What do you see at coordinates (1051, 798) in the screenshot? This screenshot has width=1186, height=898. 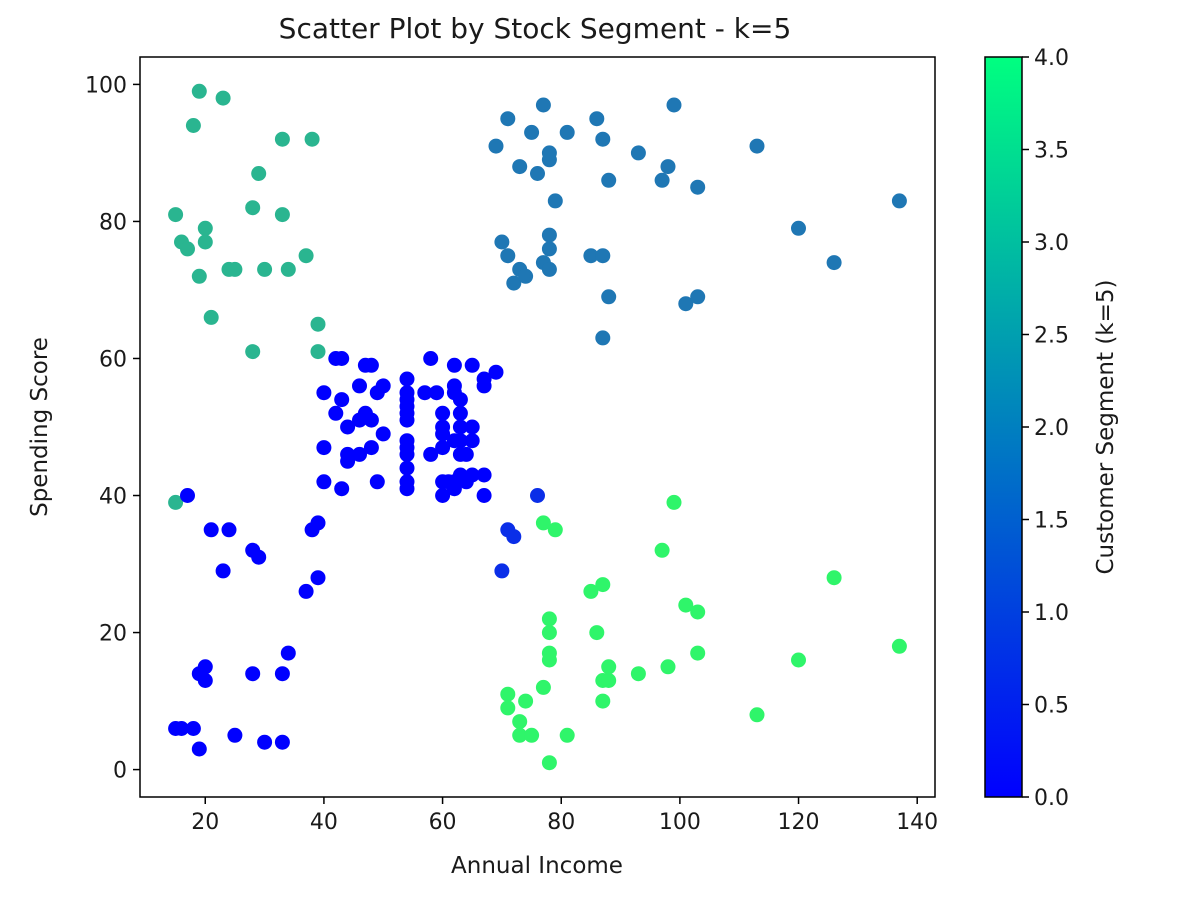 I see `colorbar-tick-label: 0.0` at bounding box center [1051, 798].